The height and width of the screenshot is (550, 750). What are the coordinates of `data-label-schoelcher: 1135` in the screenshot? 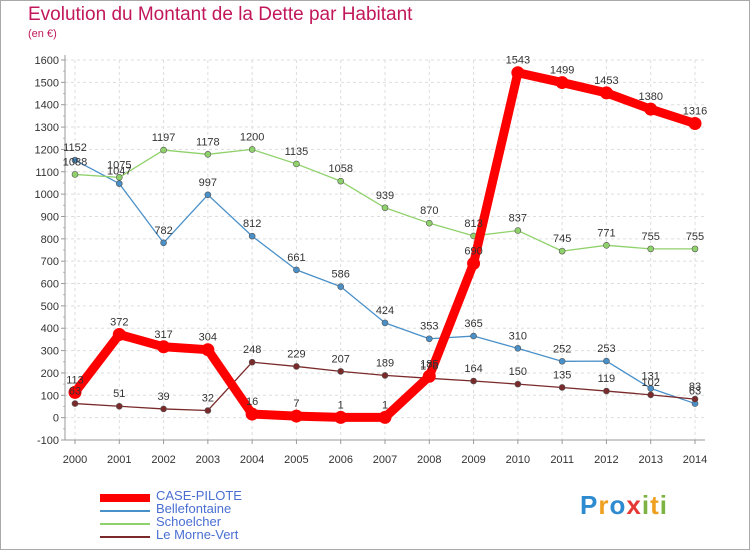 It's located at (297, 152).